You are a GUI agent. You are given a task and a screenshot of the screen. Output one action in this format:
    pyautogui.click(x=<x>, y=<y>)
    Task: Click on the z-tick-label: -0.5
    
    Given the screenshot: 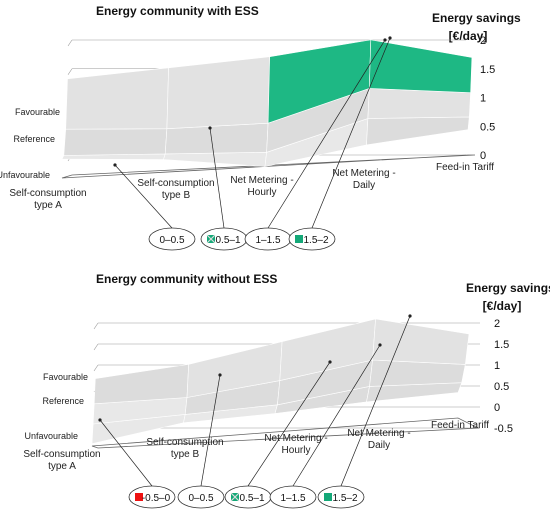 What is the action you would take?
    pyautogui.click(x=503, y=429)
    